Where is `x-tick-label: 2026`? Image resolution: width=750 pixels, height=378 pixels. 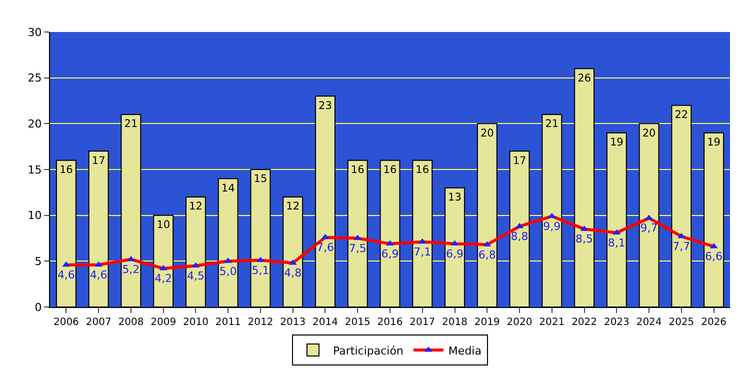
x-tick-label: 2026 is located at coordinates (714, 322).